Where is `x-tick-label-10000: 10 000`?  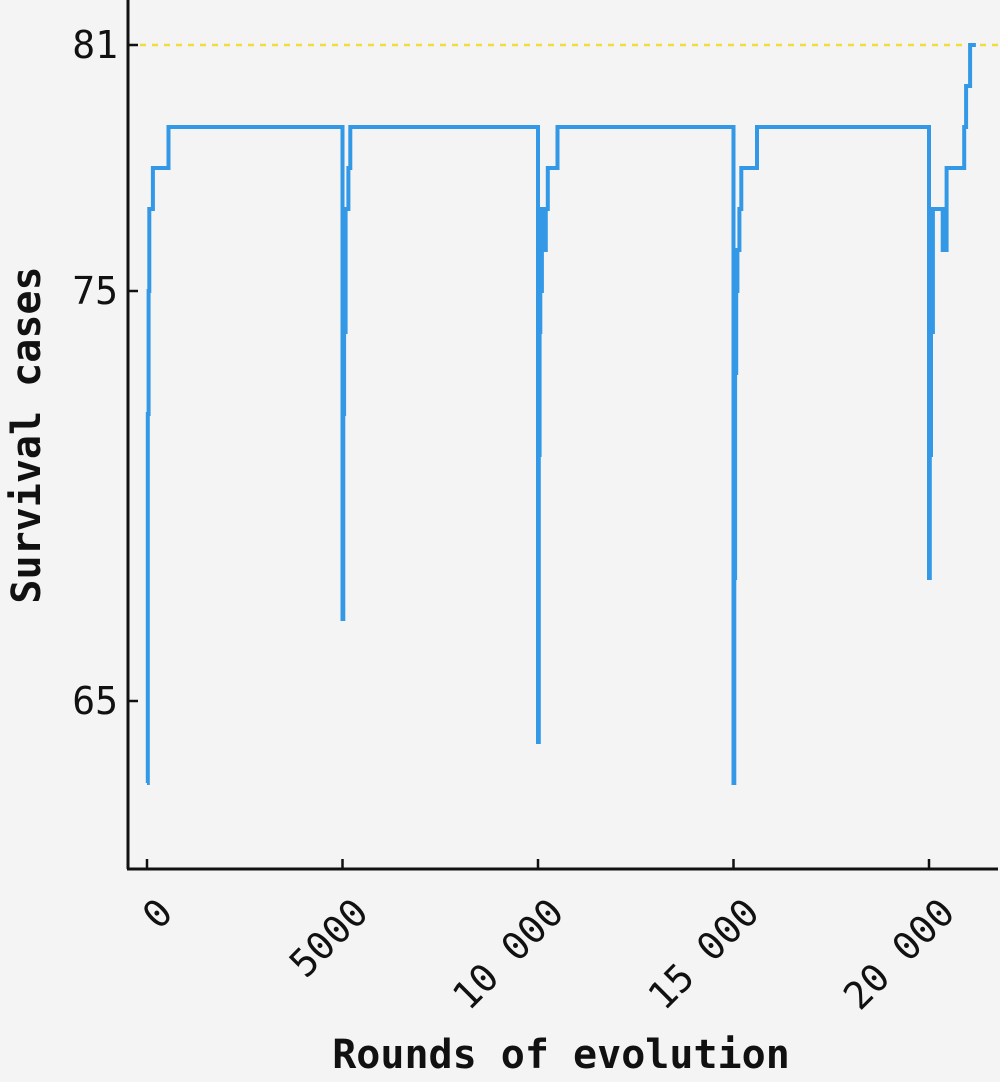
x-tick-label-10000: 10 000 is located at coordinates (508, 954).